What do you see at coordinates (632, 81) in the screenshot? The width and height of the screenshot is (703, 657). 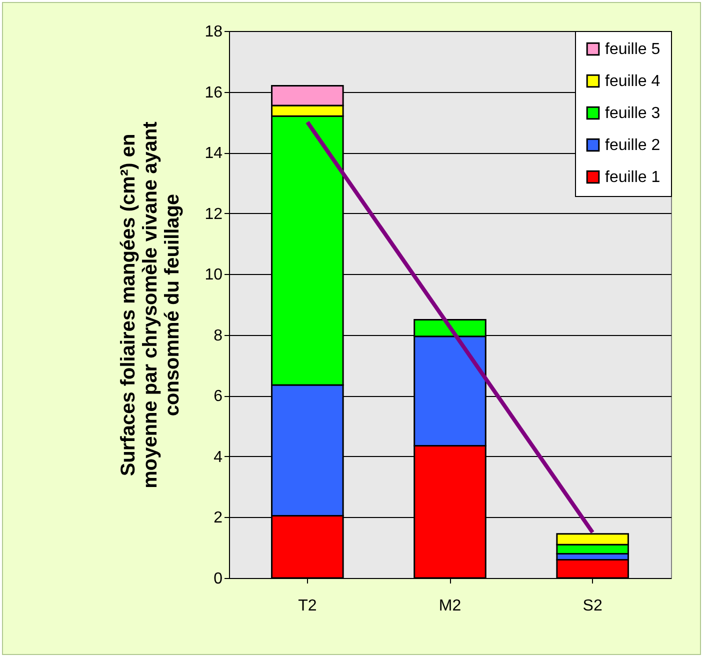 I see `legend-label: feuille 4` at bounding box center [632, 81].